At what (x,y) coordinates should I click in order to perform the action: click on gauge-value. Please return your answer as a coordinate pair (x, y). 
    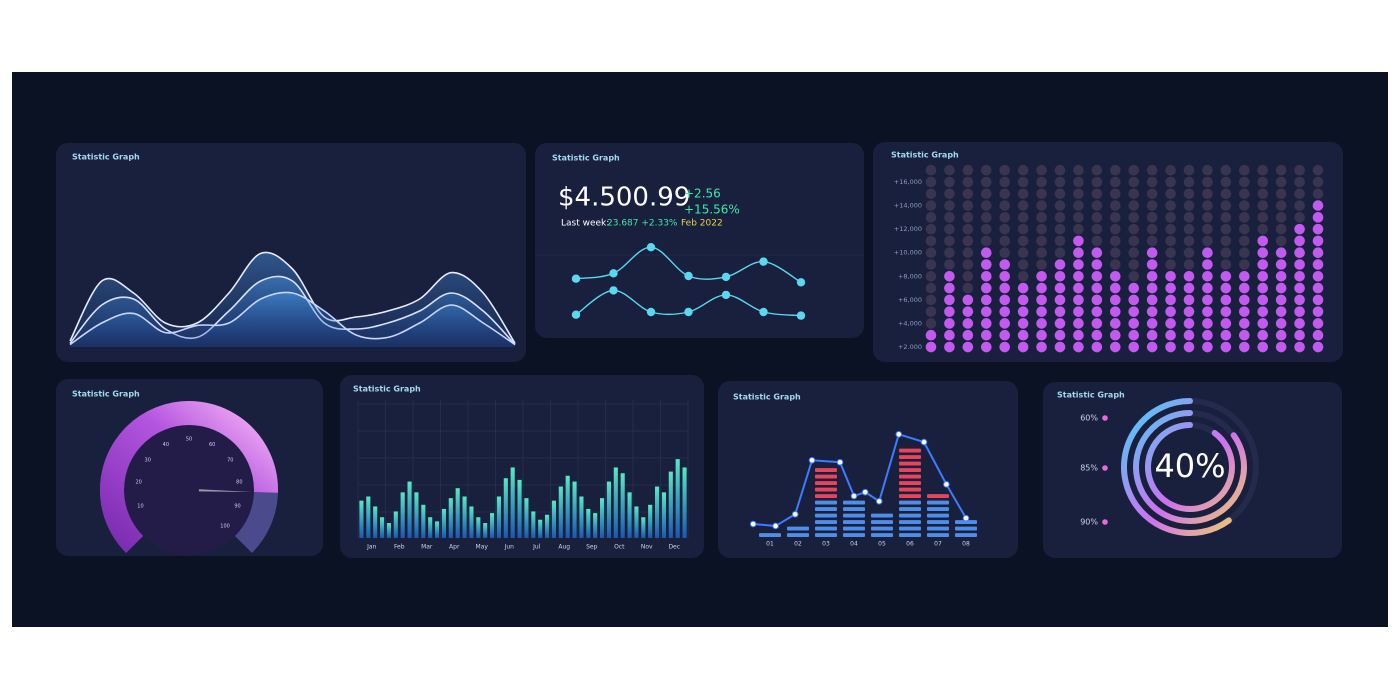
    Looking at the image, I should click on (189, 477).